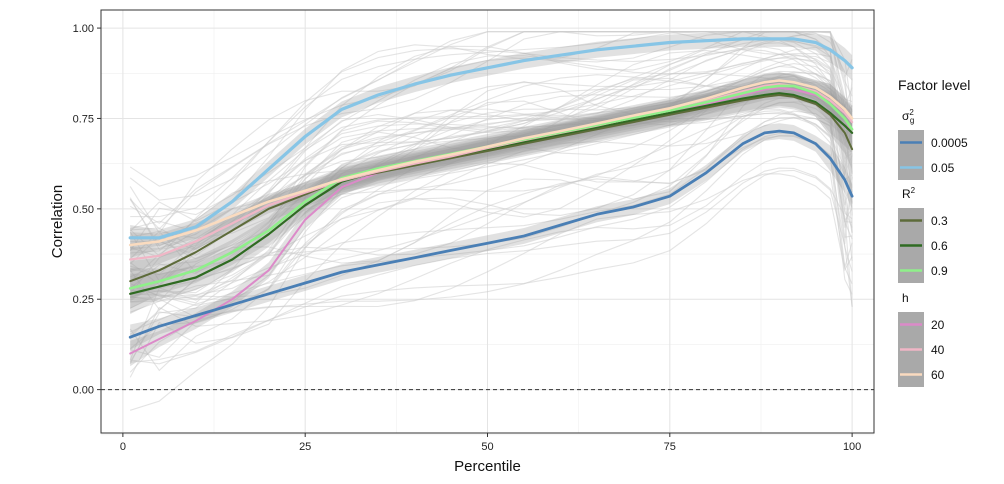 The height and width of the screenshot is (484, 1004). What do you see at coordinates (939, 271) in the screenshot?
I see `legend-item-label: 0.9` at bounding box center [939, 271].